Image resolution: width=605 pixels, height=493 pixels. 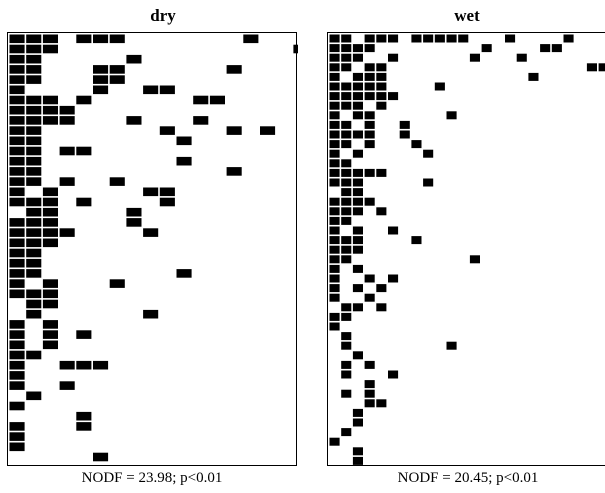 I want to click on nodf-stat-wet: NODF = 20.45; p<0.01, so click(x=468, y=478).